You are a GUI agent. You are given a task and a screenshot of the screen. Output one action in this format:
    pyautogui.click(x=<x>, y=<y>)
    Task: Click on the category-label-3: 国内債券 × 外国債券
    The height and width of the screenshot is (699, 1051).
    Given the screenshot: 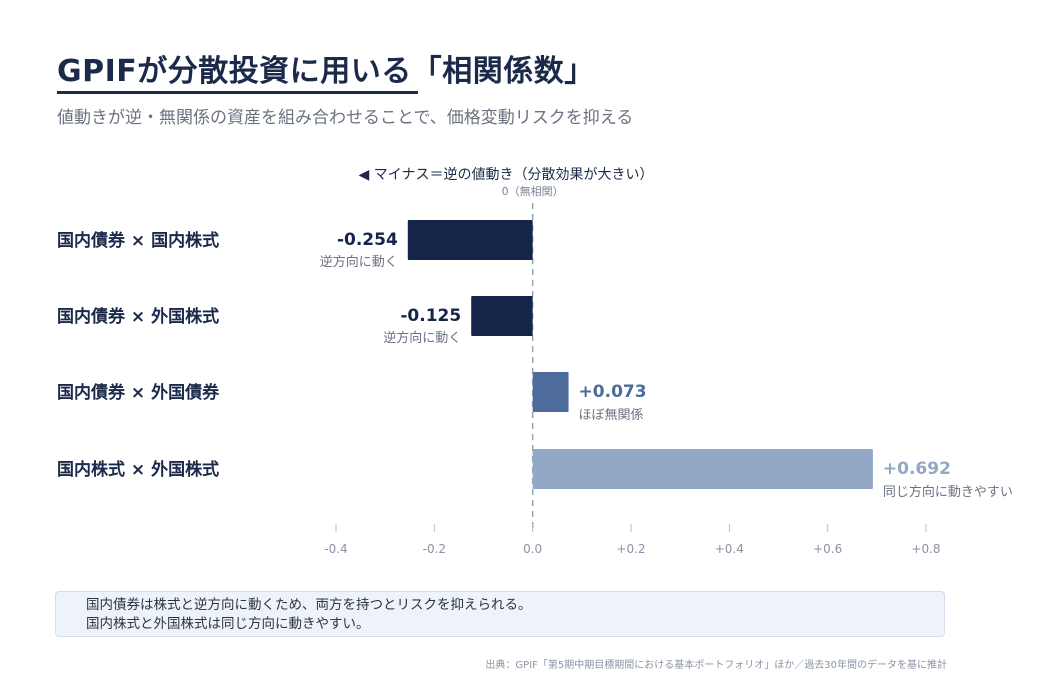 What is the action you would take?
    pyautogui.click(x=138, y=392)
    